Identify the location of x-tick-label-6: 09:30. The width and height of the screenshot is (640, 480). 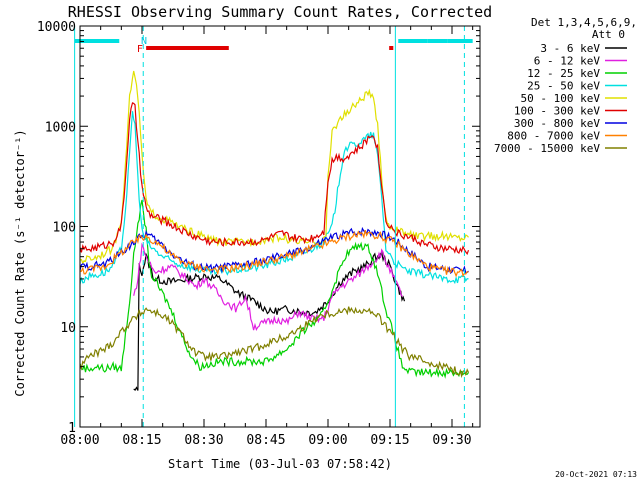
(451, 440).